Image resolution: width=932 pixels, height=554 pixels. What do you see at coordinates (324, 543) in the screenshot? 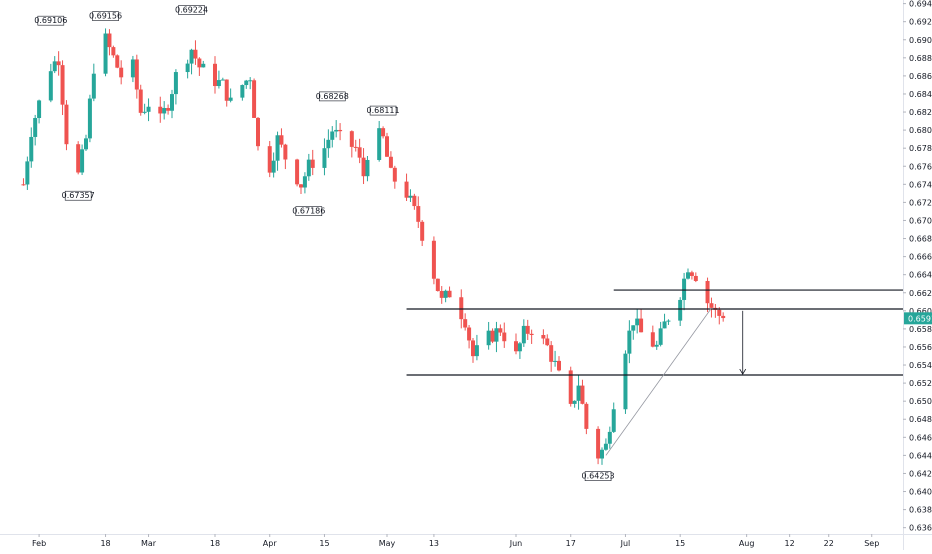
I see `x-tick-label: 15` at bounding box center [324, 543].